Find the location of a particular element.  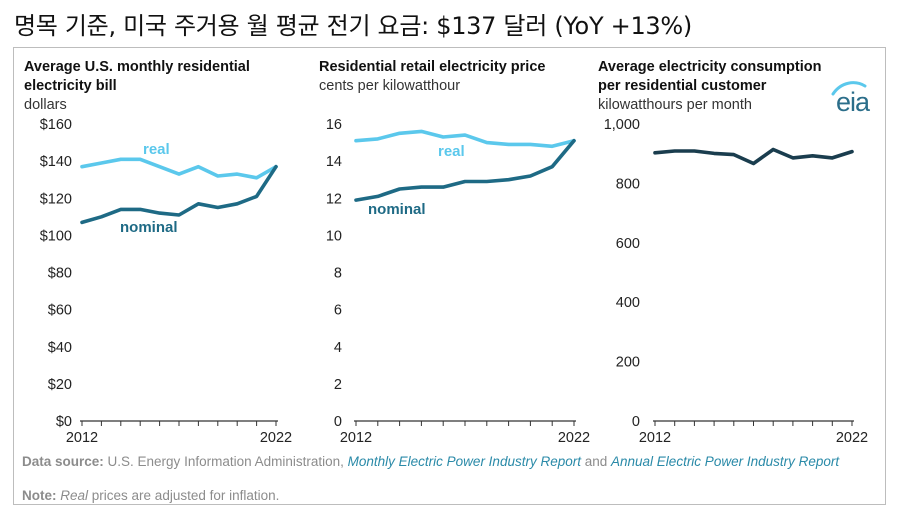

data-source-text-2: and is located at coordinates (596, 461).